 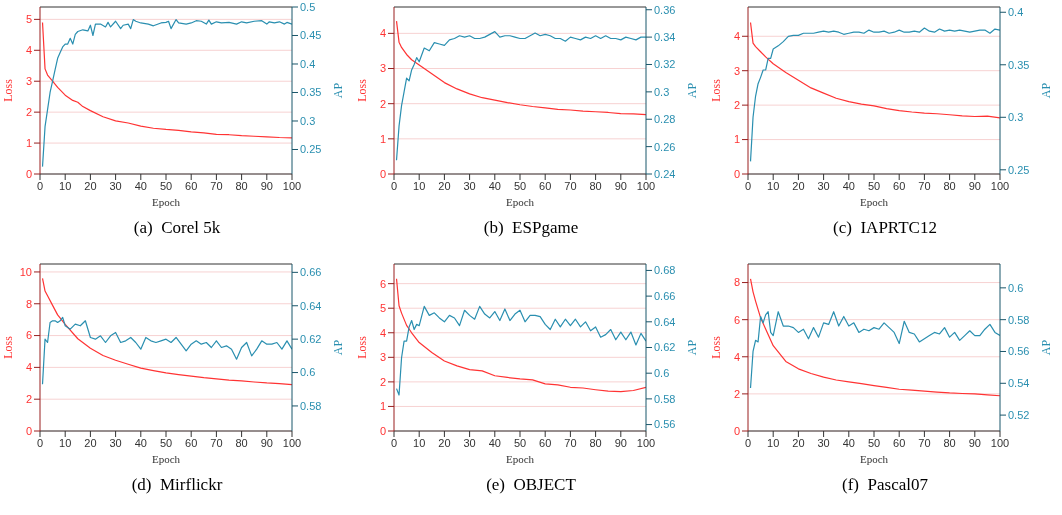 What do you see at coordinates (1016, 12) in the screenshot?
I see `y2-tick-label: 0.4` at bounding box center [1016, 12].